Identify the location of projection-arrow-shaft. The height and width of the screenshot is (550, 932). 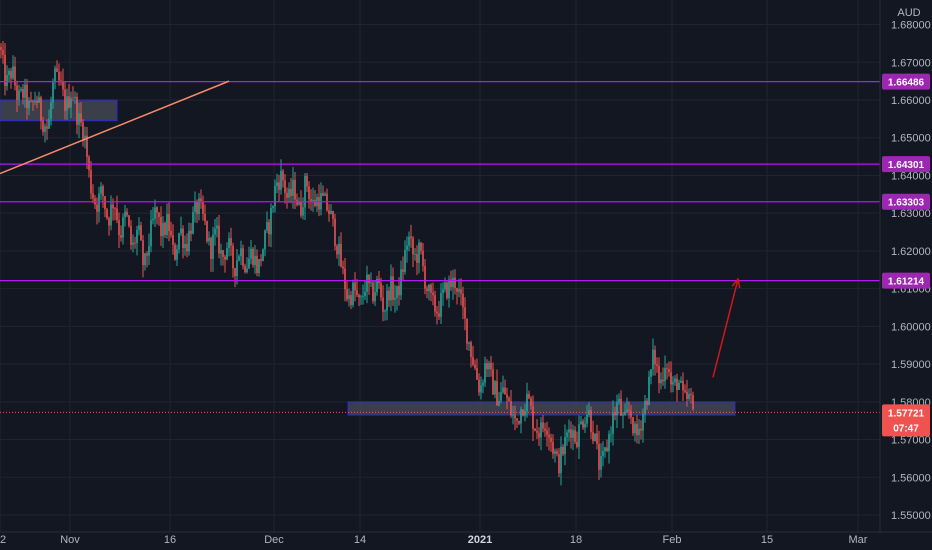
(725, 328).